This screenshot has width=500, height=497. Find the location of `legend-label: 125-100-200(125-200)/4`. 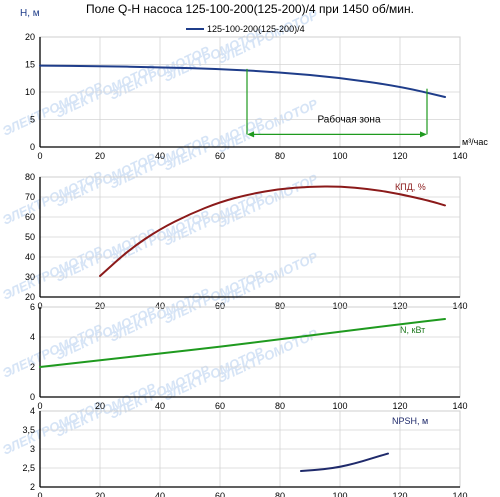

legend-label: 125-100-200(125-200)/4 is located at coordinates (256, 29).